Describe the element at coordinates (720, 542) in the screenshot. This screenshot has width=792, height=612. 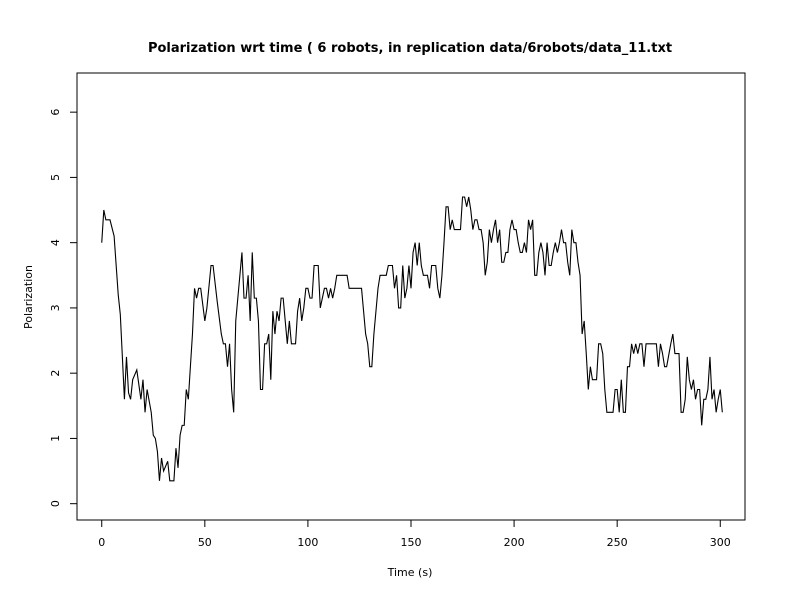
I see `x-tick-label: 300` at that location.